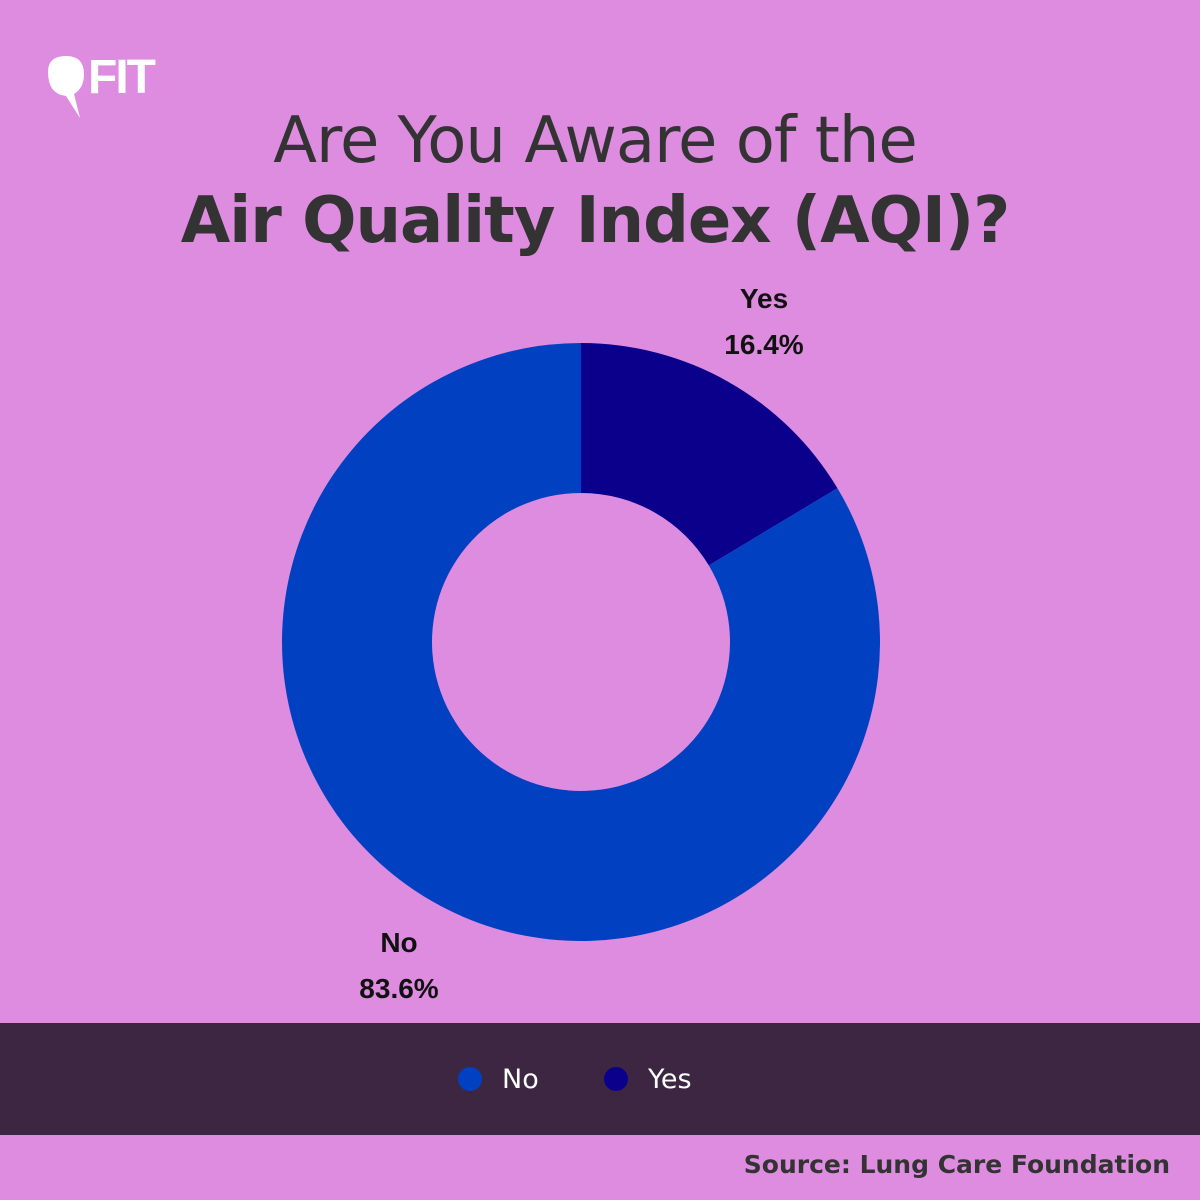 The width and height of the screenshot is (1200, 1200). I want to click on source-note: Source: Lung Care Foundation, so click(956, 1164).